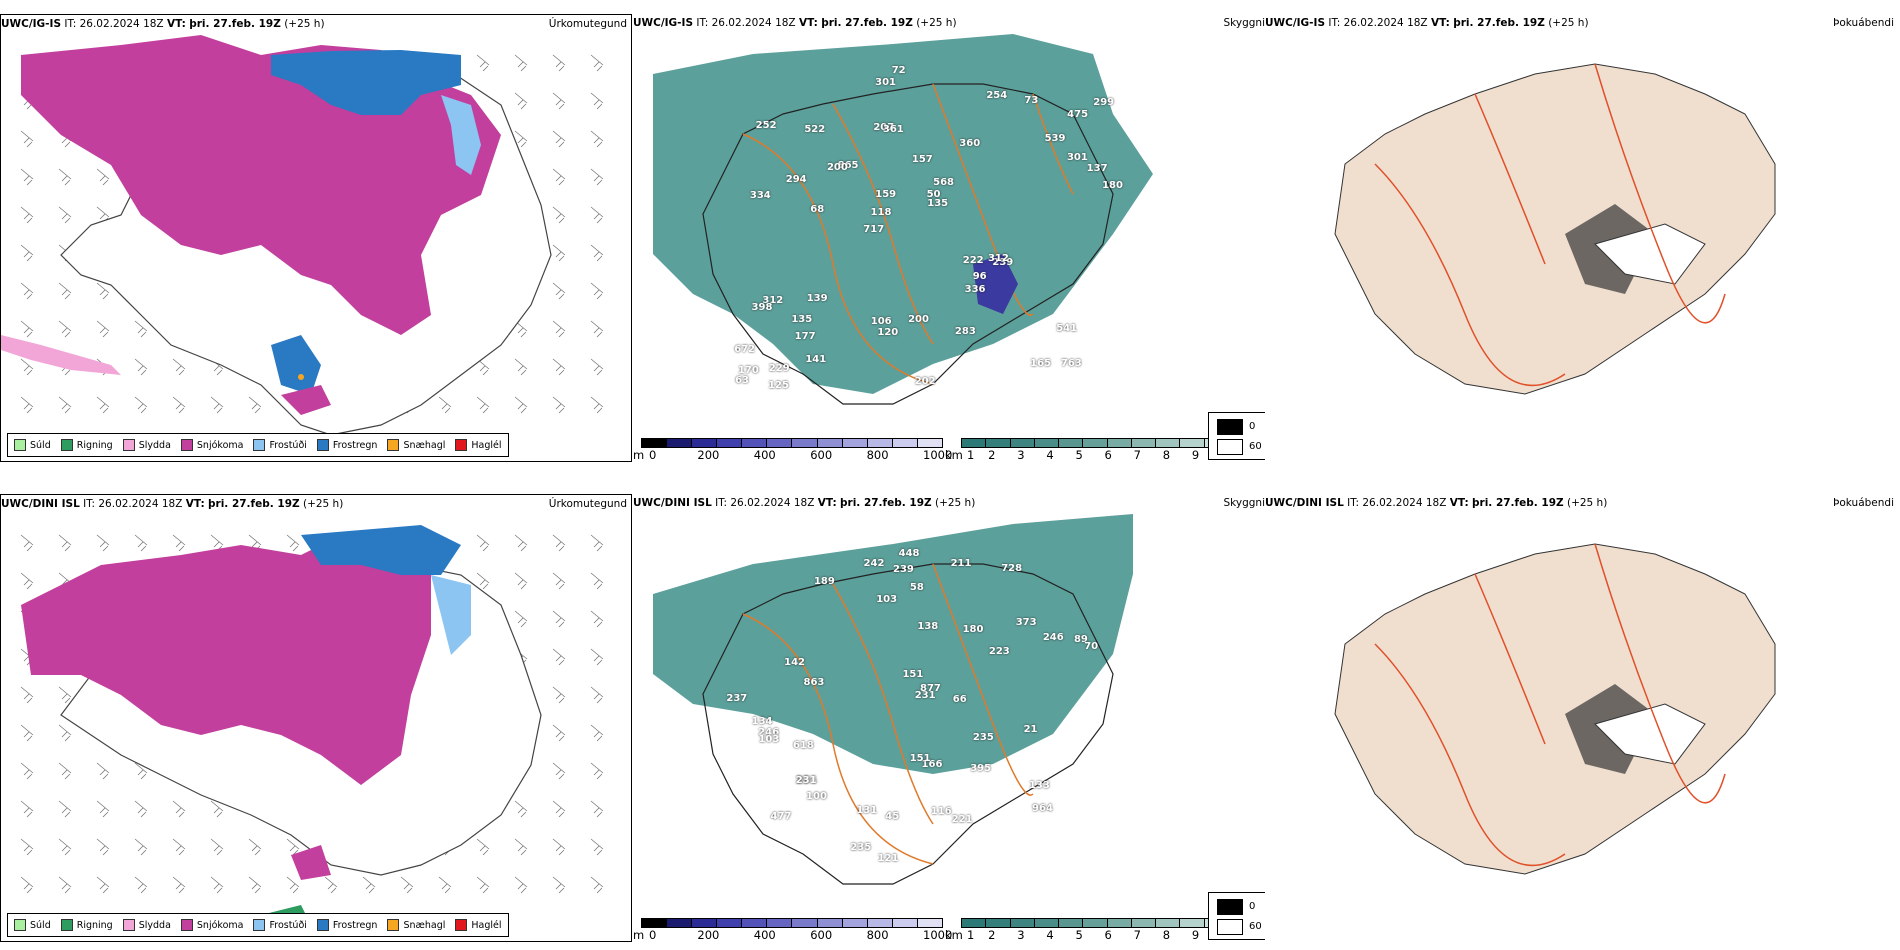 The width and height of the screenshot is (1900, 950). I want to click on legend-item: Snjókoma, so click(212, 925).